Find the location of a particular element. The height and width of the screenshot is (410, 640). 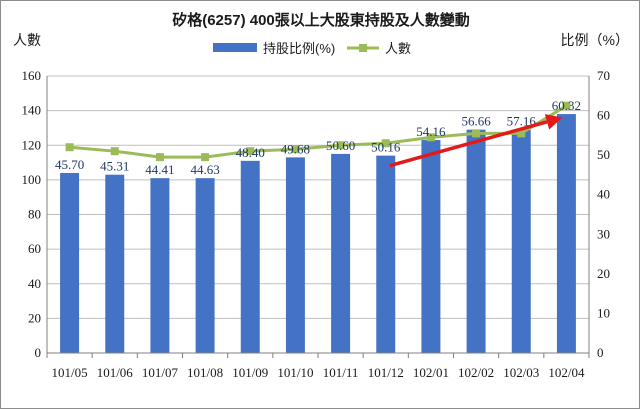

left-tick-label: 60 is located at coordinates (34, 248).